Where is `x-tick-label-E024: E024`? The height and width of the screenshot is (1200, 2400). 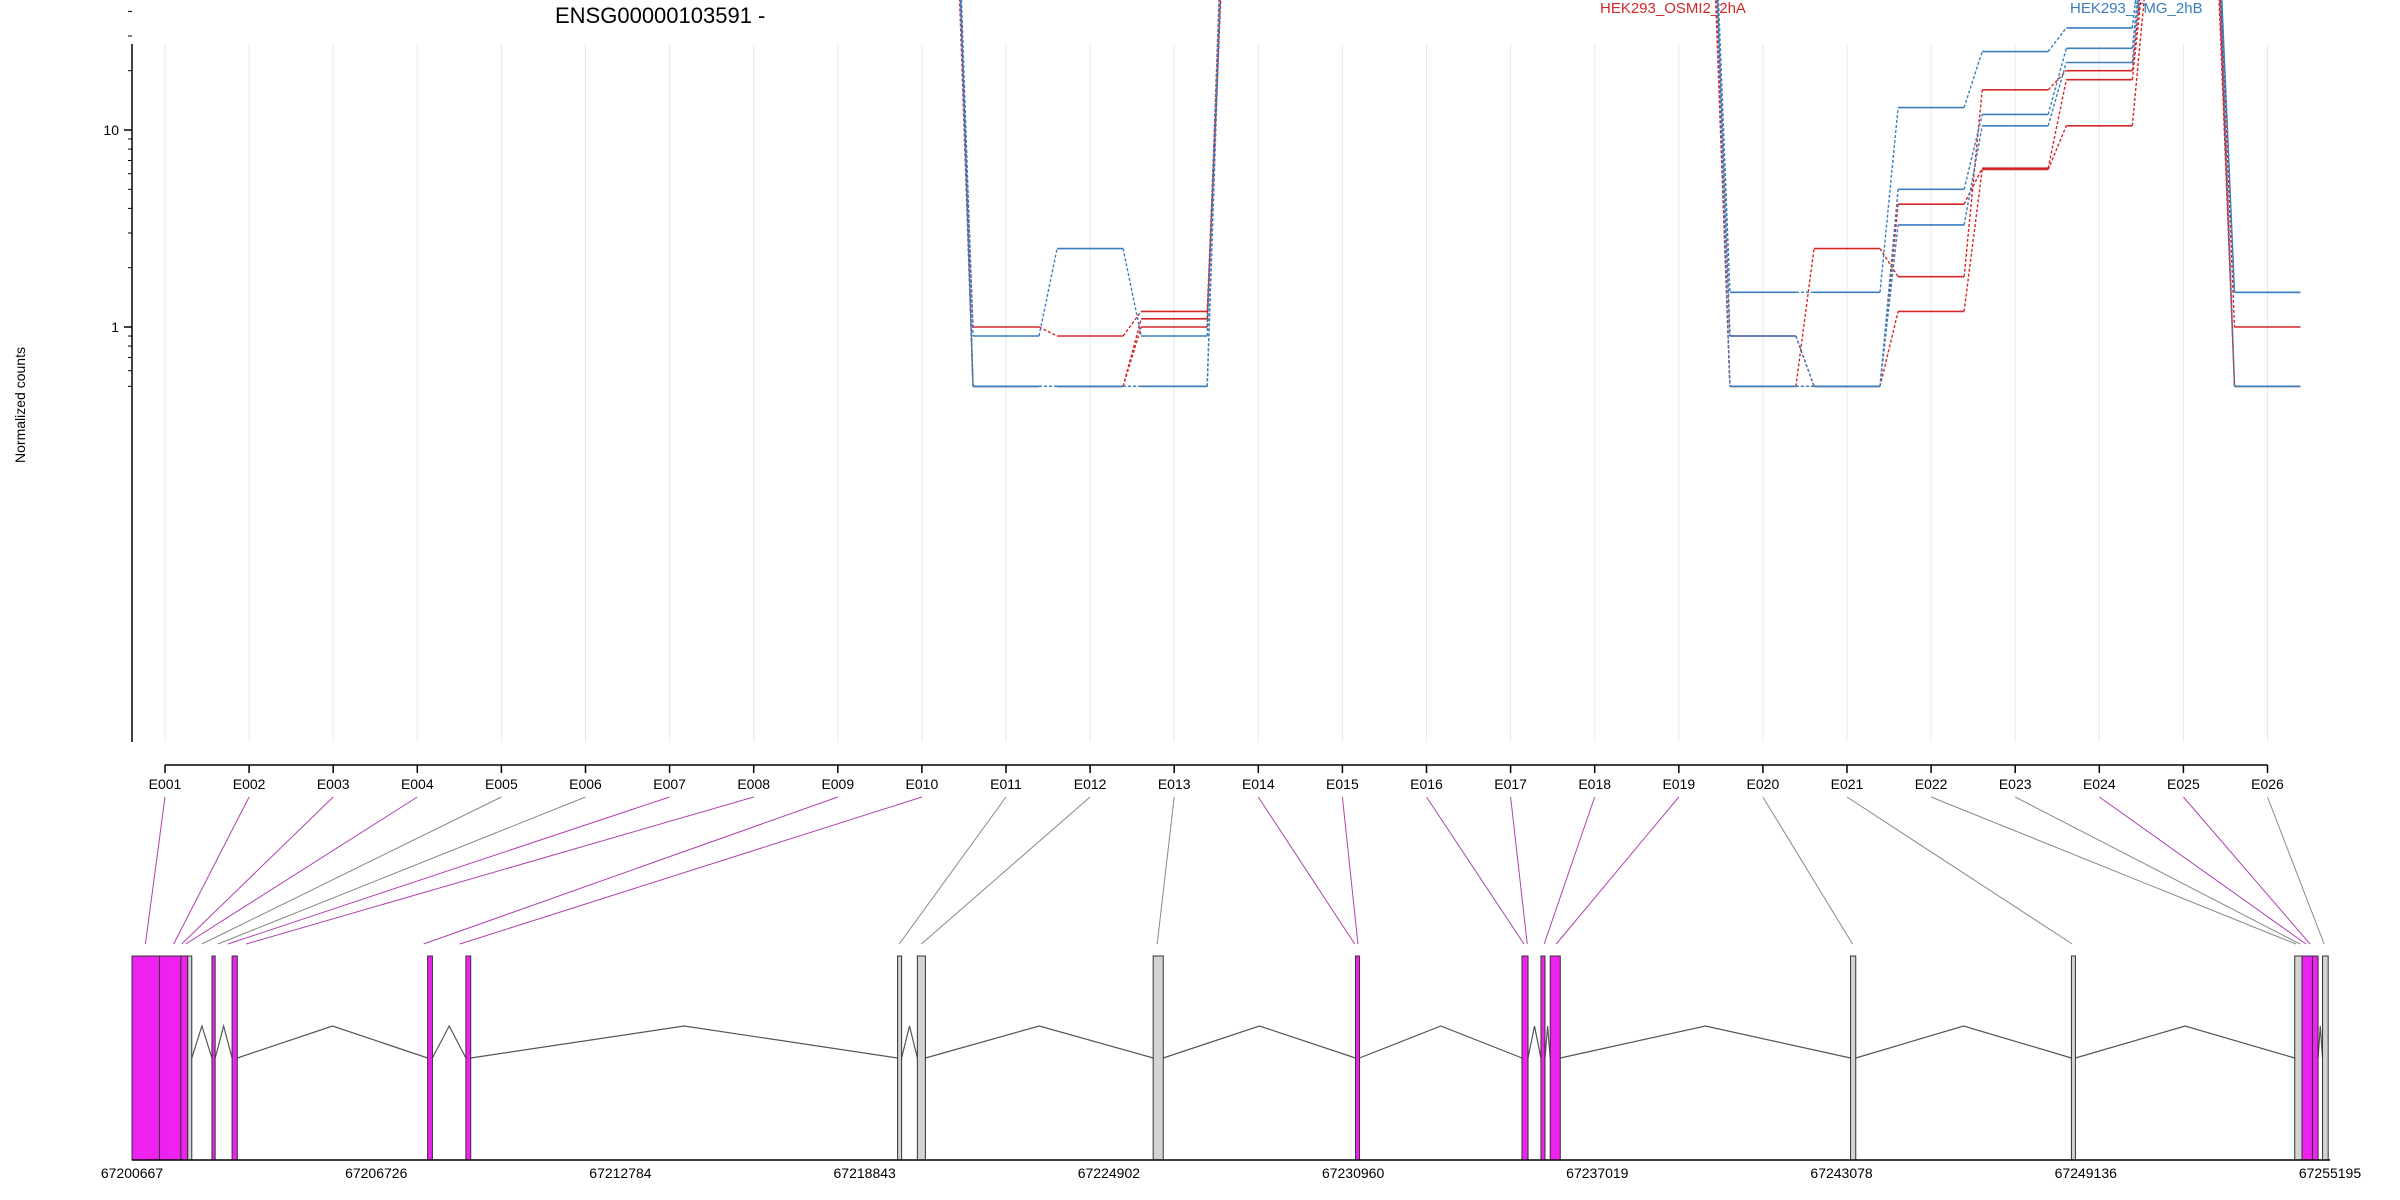
x-tick-label-E024: E024 is located at coordinates (2099, 784).